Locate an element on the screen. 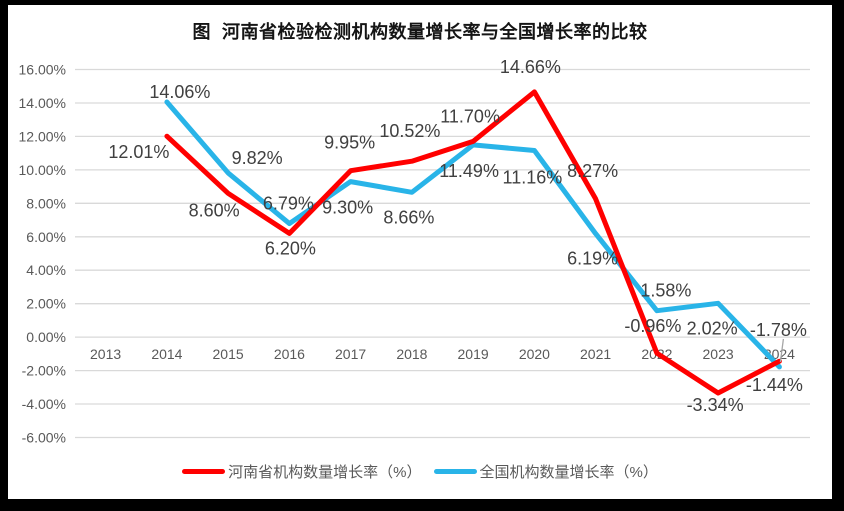  x-axis-tick-label: 2013 is located at coordinates (105, 354).